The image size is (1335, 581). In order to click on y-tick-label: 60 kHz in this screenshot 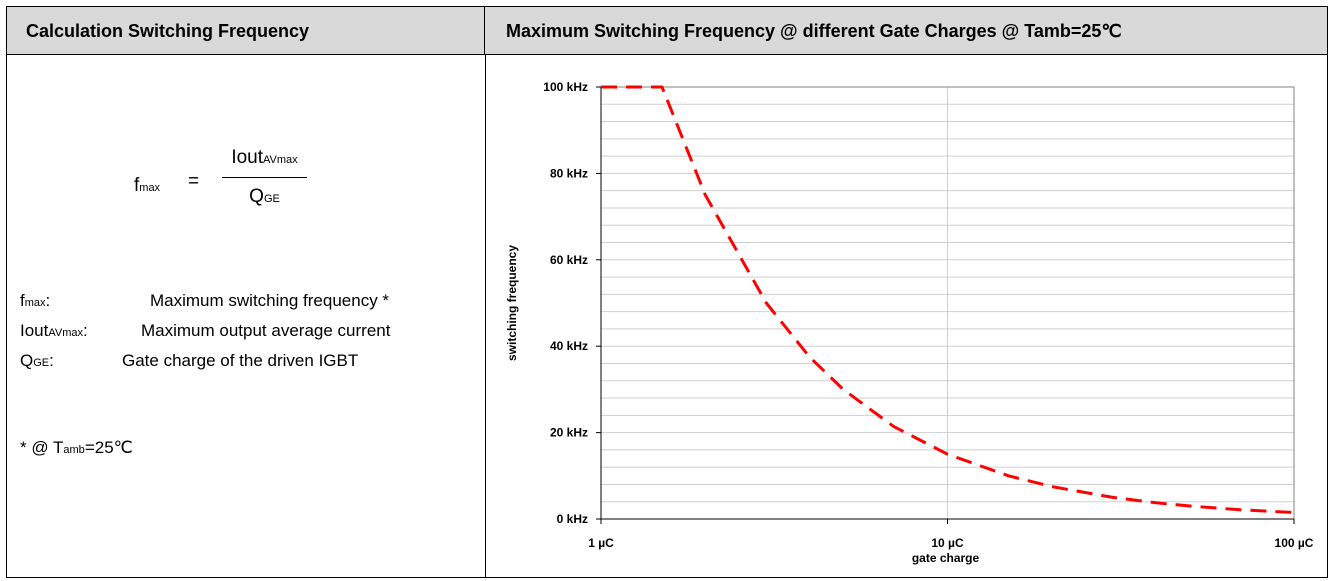, I will do `click(569, 260)`.